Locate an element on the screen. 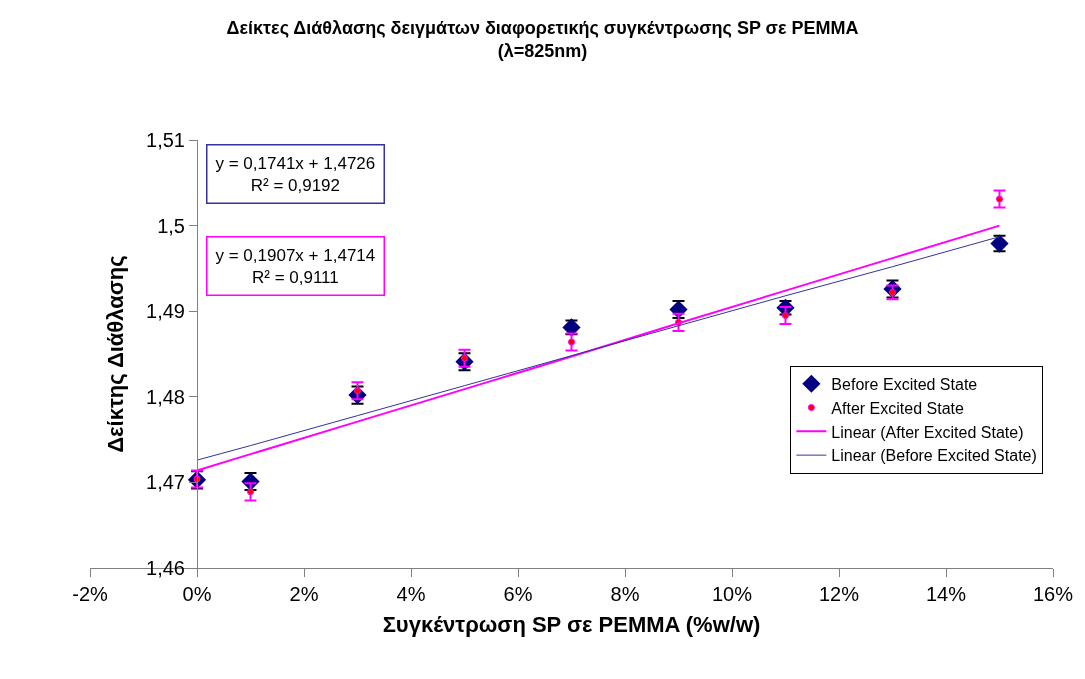 The height and width of the screenshot is (679, 1085). y-axis-title: Δείκτης Διάθλασης is located at coordinates (115, 354).